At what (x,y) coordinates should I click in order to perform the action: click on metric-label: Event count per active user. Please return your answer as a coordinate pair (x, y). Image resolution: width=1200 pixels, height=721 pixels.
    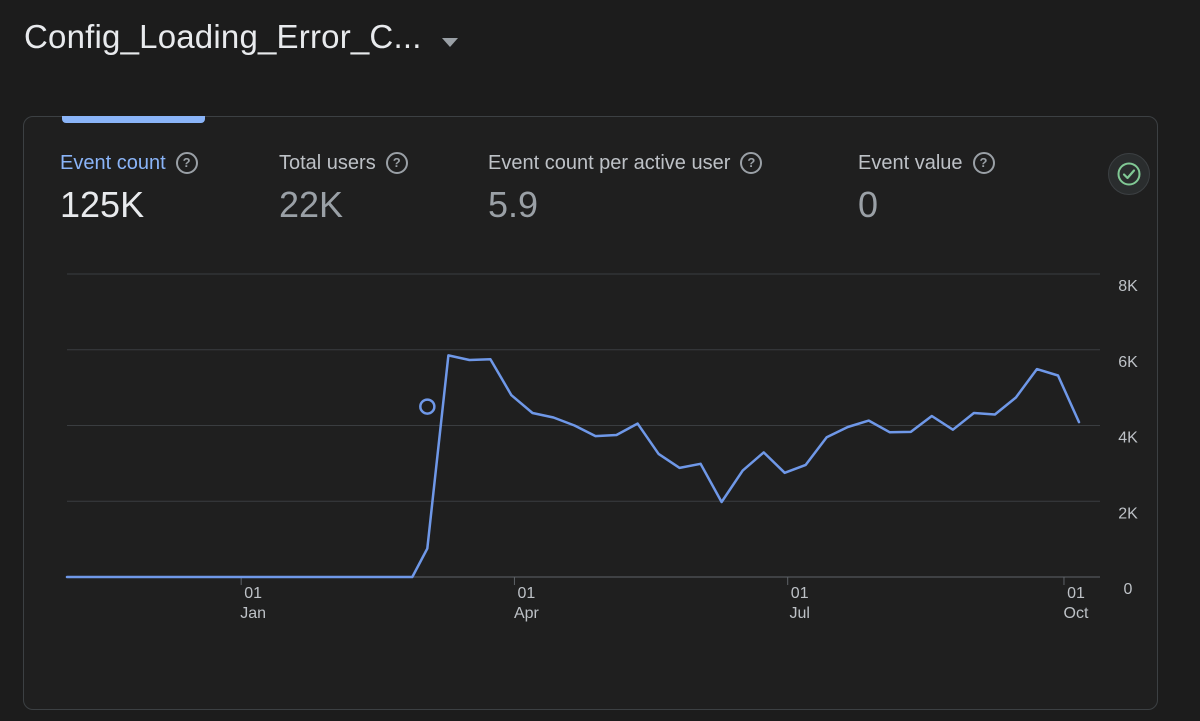
    Looking at the image, I should click on (609, 162).